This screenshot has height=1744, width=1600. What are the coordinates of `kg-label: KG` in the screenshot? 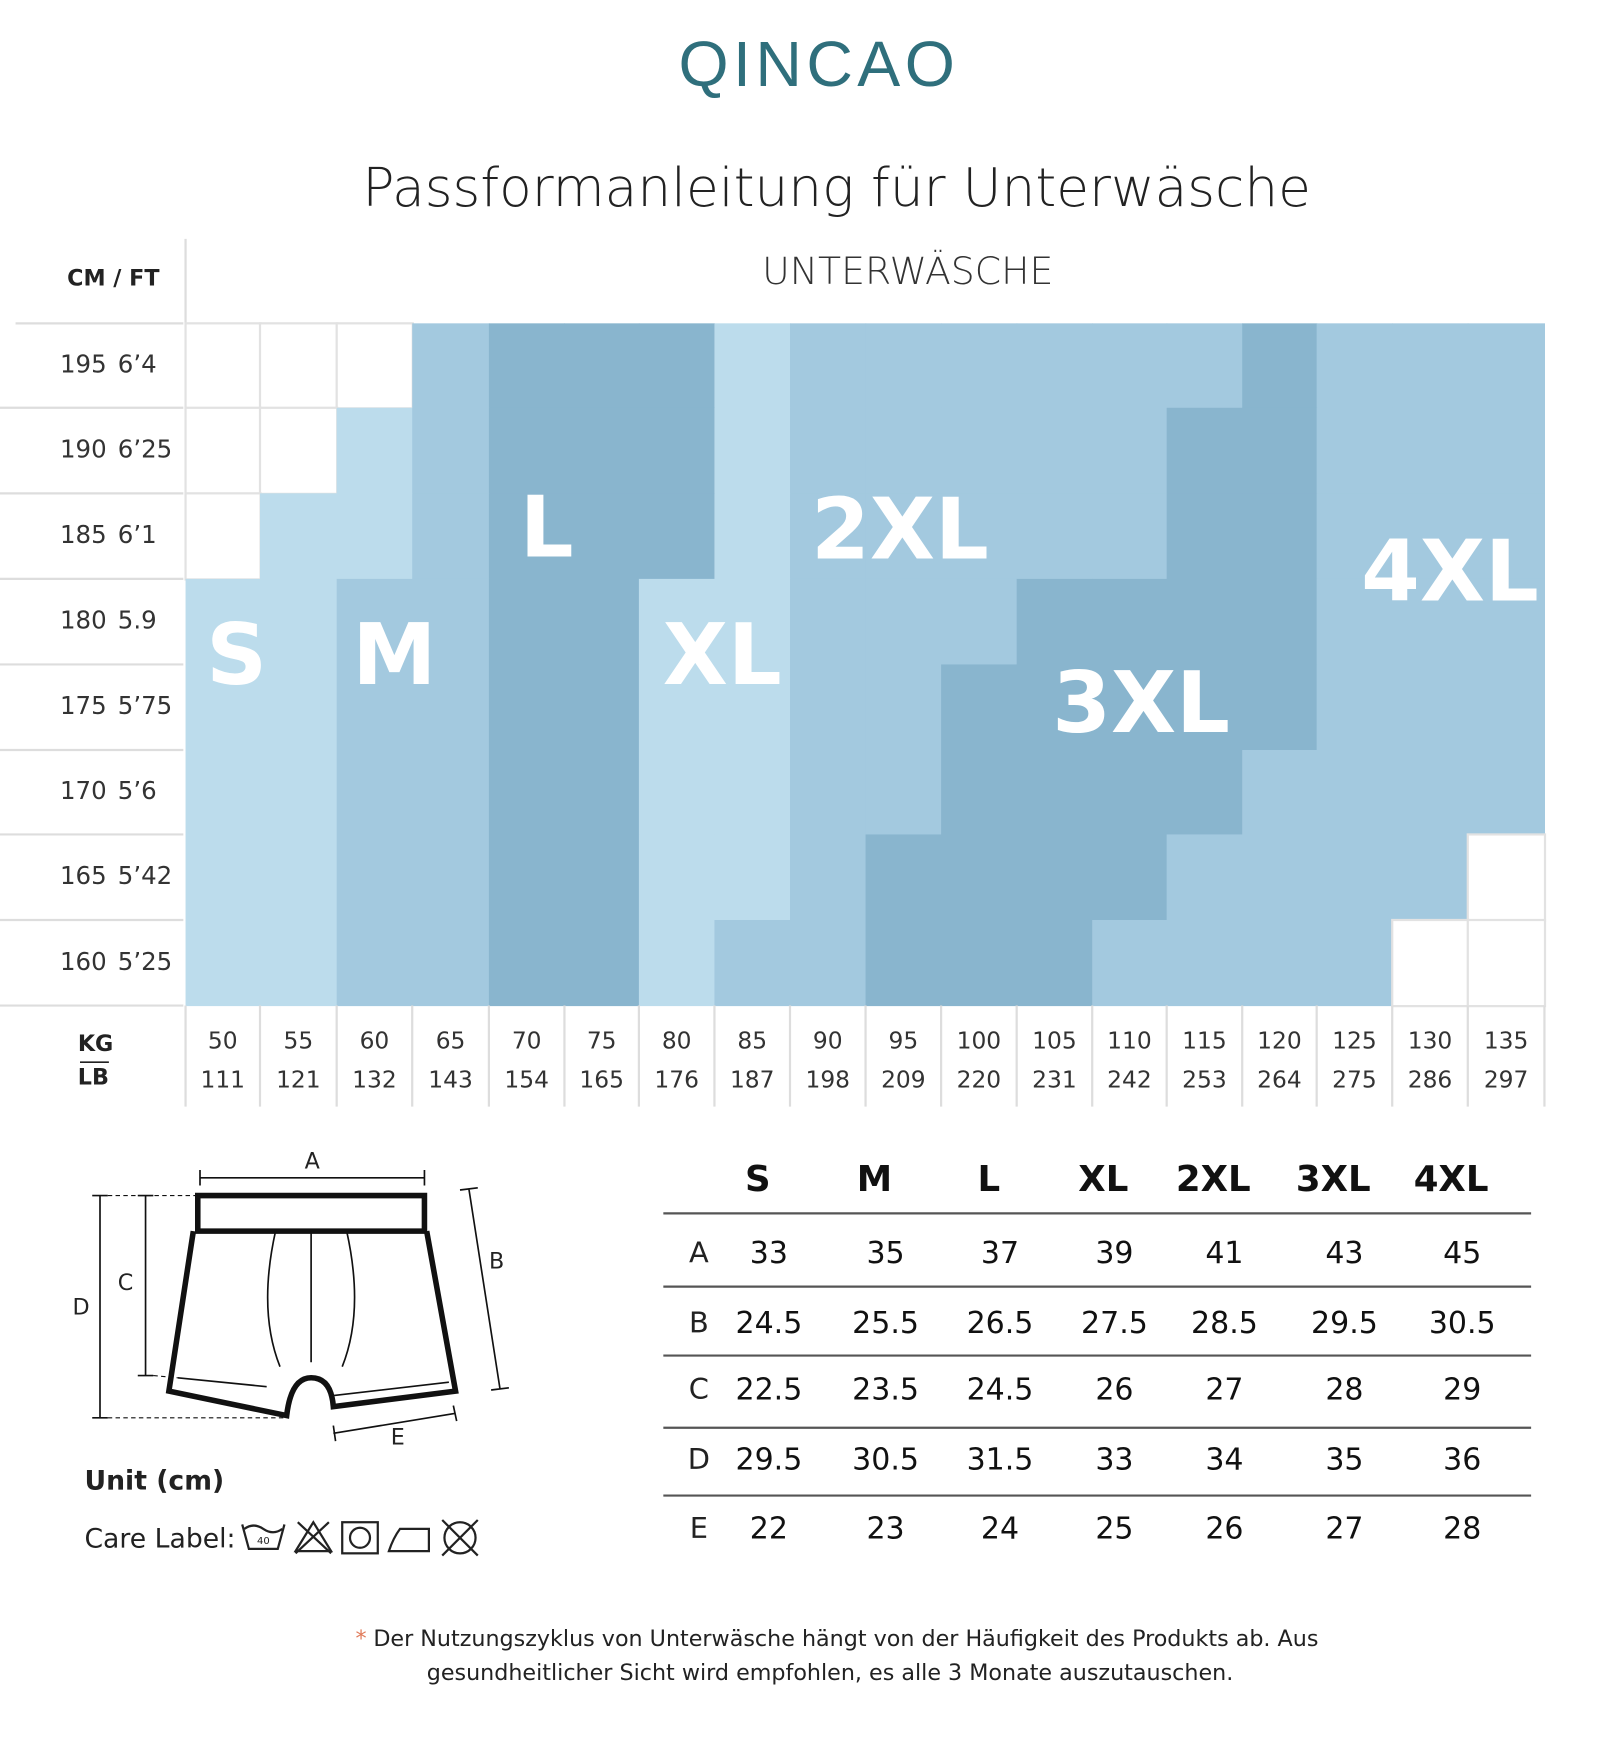 It's located at (95, 1044).